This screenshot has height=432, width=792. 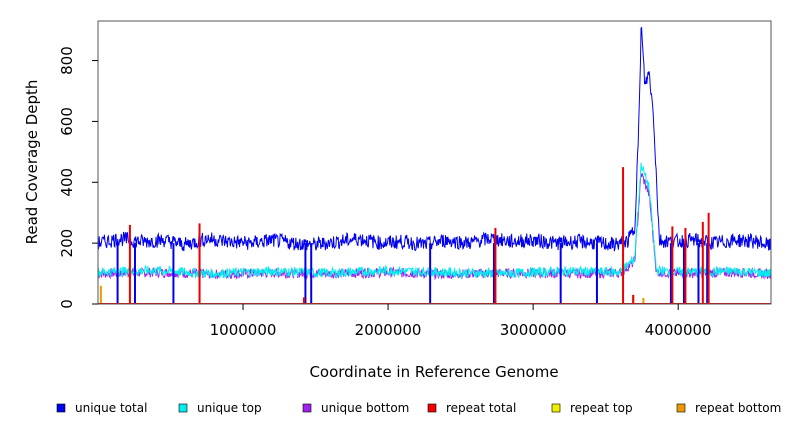 I want to click on y-axis: 0 200 400 600 800, so click(x=78, y=177).